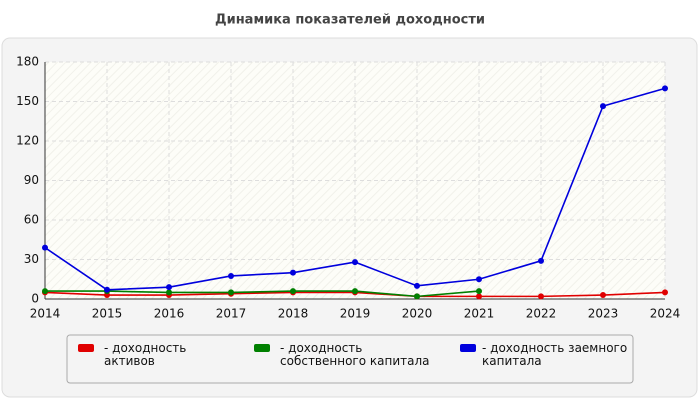  I want to click on x-tick-label: 2017, so click(231, 314).